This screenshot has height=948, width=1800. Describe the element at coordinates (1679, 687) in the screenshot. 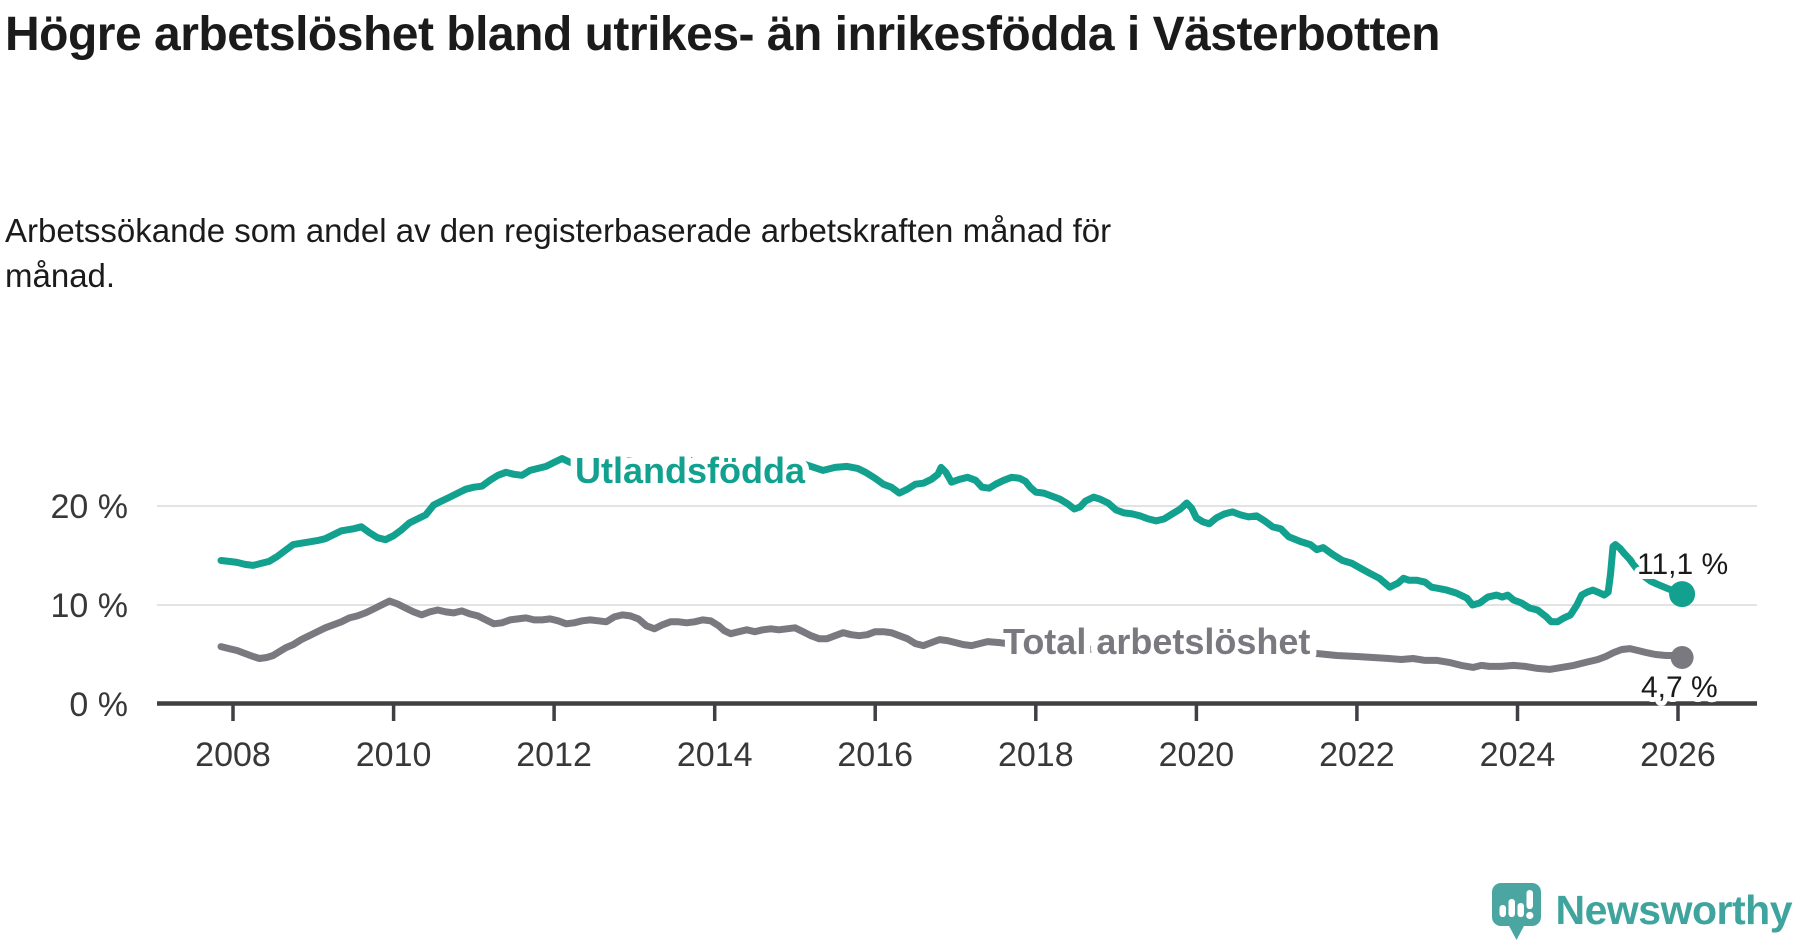

I see `series-end-value-label: 4,7 %` at that location.